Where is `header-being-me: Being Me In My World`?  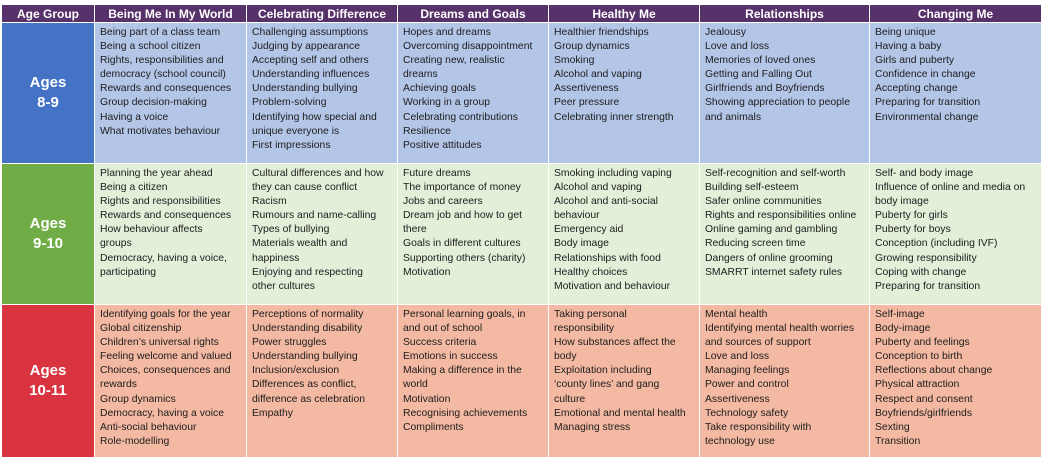 header-being-me: Being Me In My World is located at coordinates (170, 13).